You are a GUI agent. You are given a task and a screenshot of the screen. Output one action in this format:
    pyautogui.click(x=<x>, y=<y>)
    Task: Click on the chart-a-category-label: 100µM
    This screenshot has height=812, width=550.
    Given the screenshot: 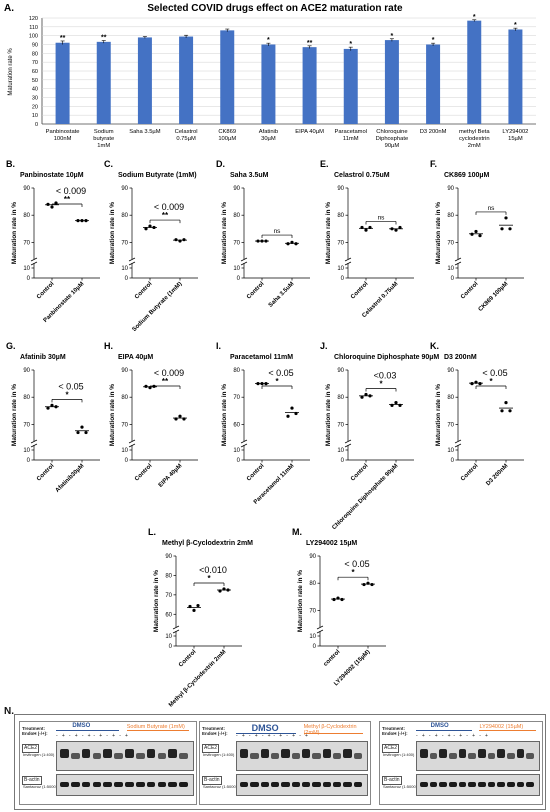 What is the action you would take?
    pyautogui.click(x=227, y=139)
    